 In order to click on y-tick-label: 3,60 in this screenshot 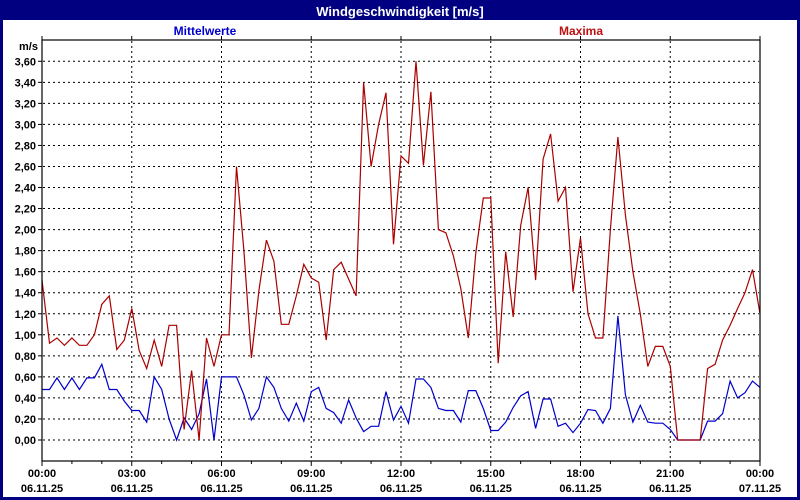, I will do `click(25, 62)`.